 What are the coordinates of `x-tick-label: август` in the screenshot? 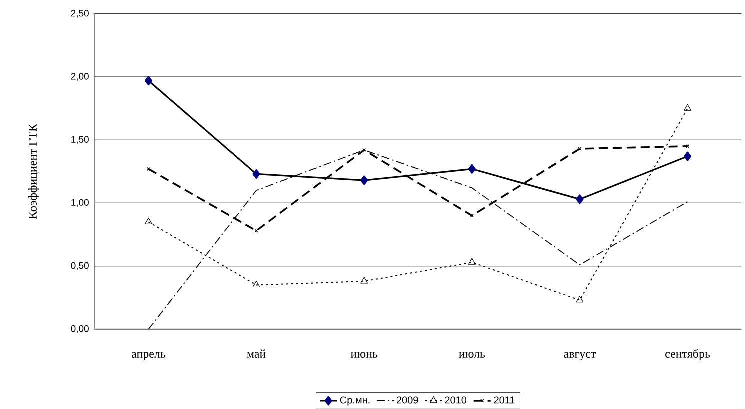 It's located at (580, 356).